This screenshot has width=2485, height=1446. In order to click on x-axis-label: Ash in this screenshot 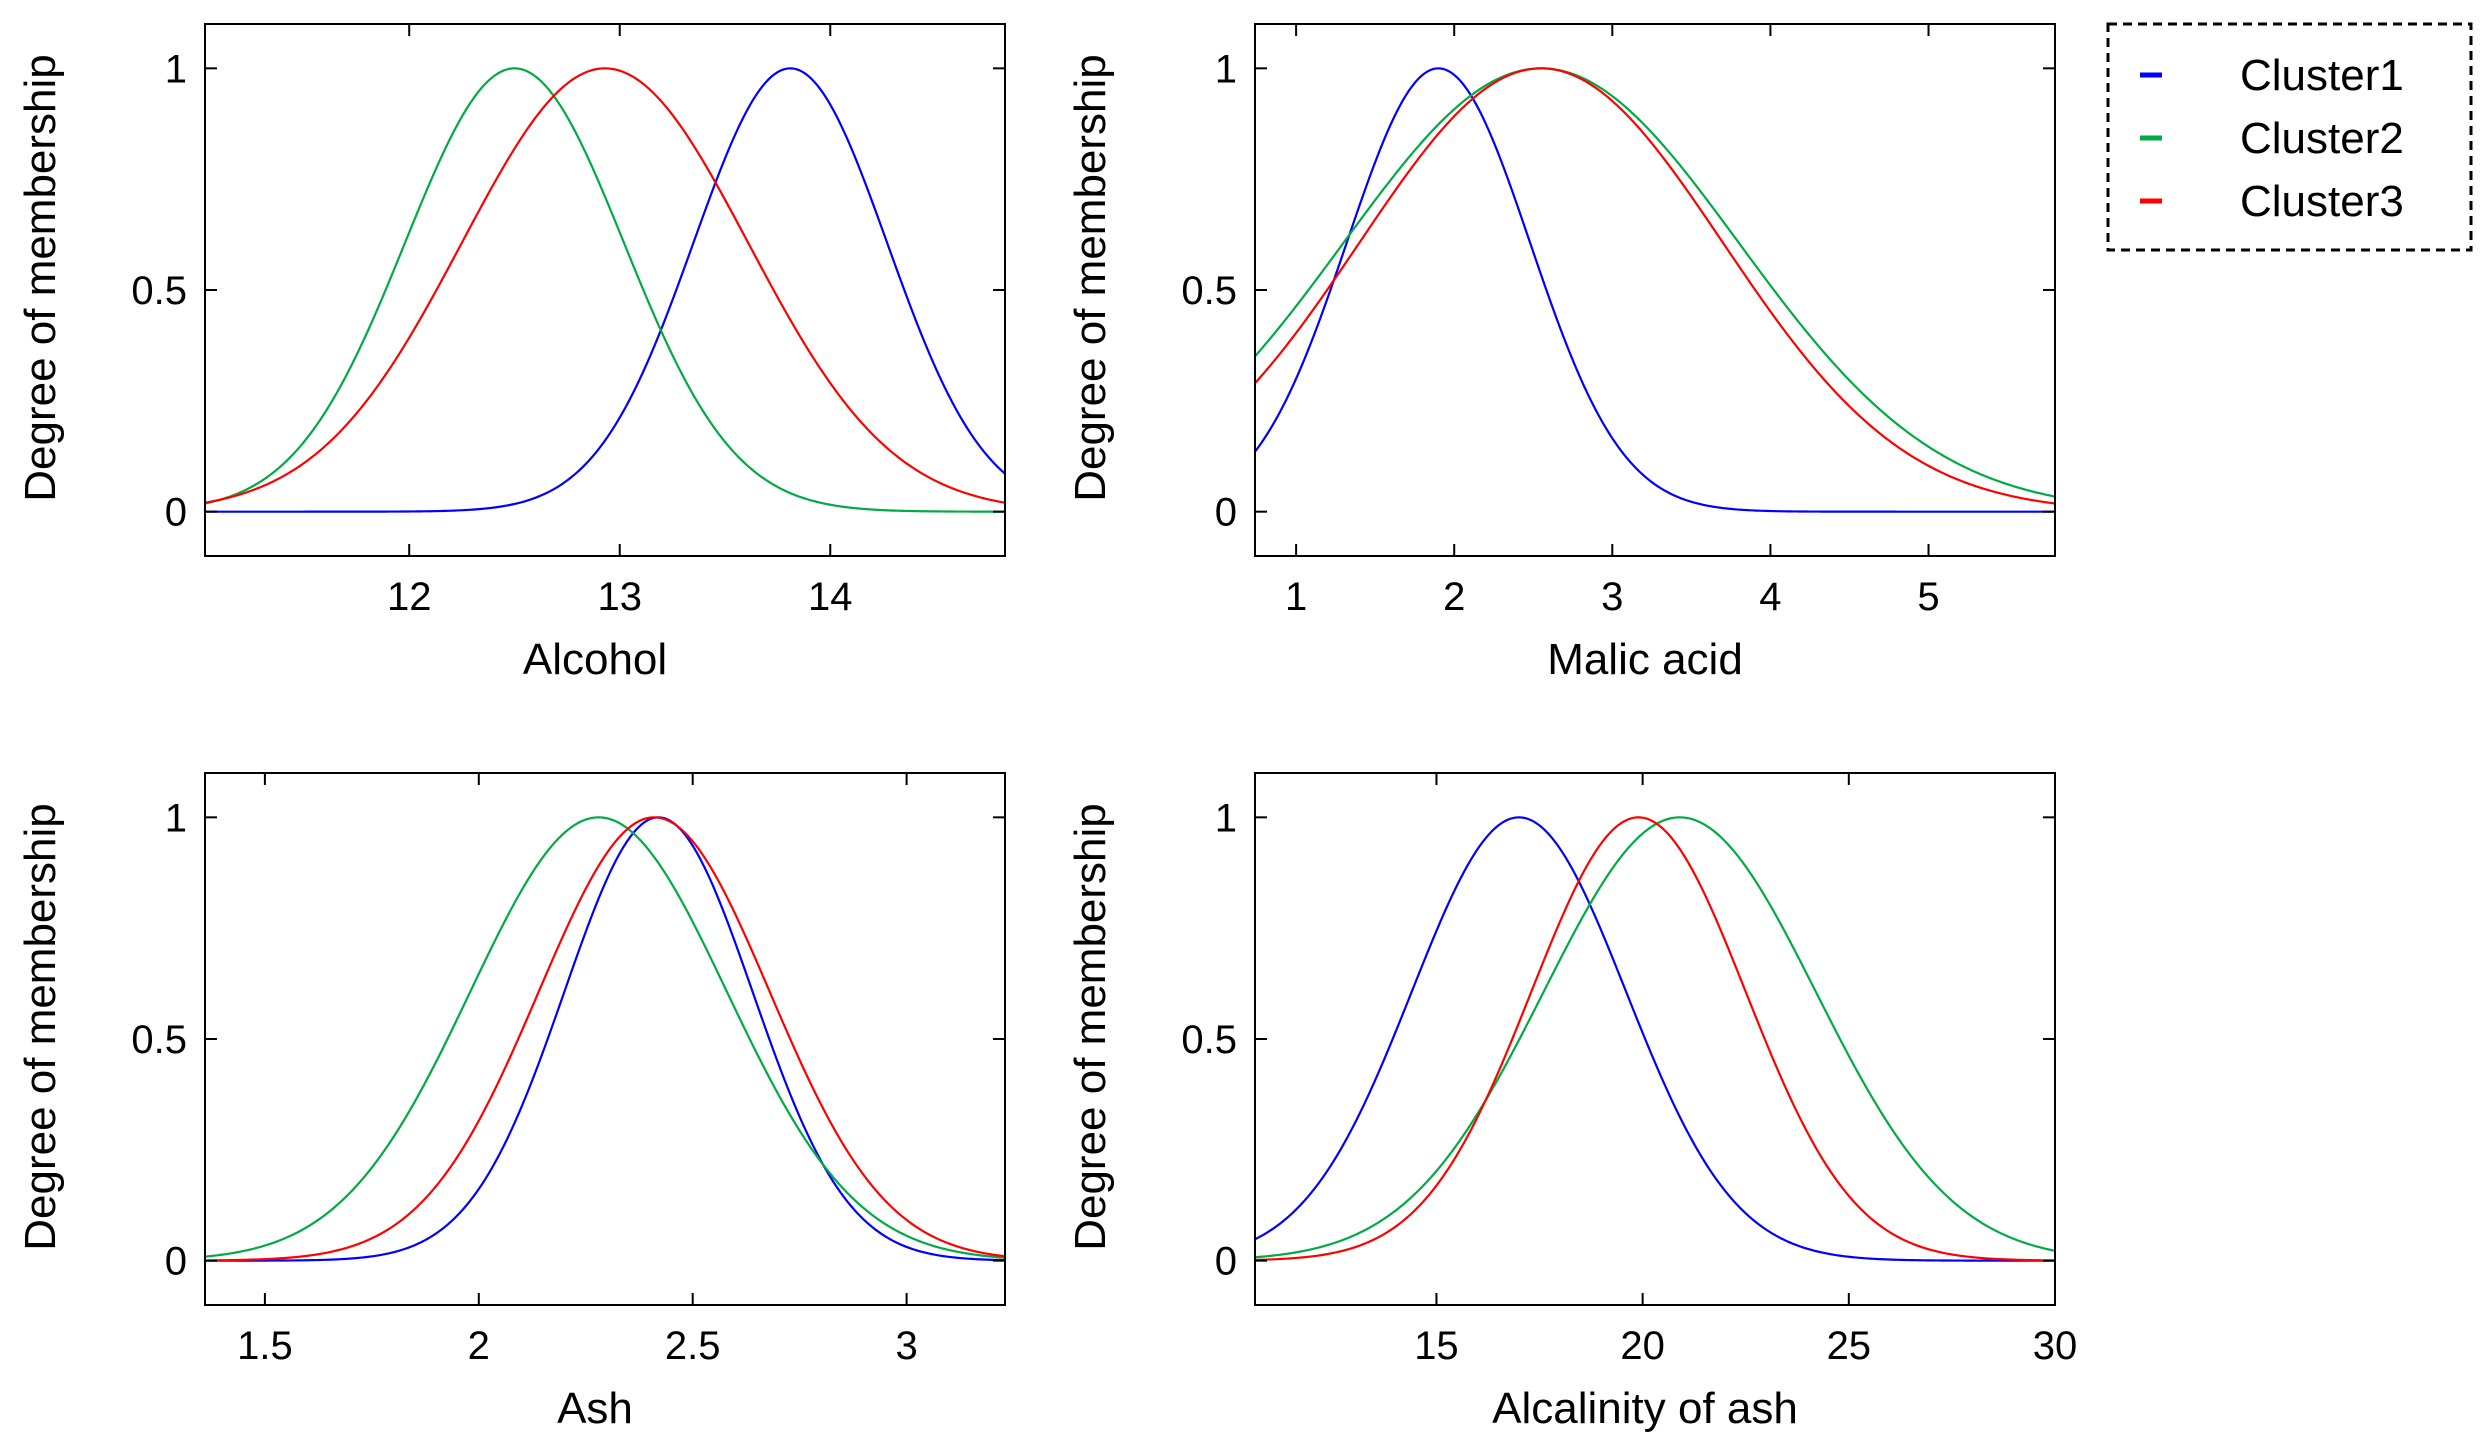, I will do `click(595, 1408)`.